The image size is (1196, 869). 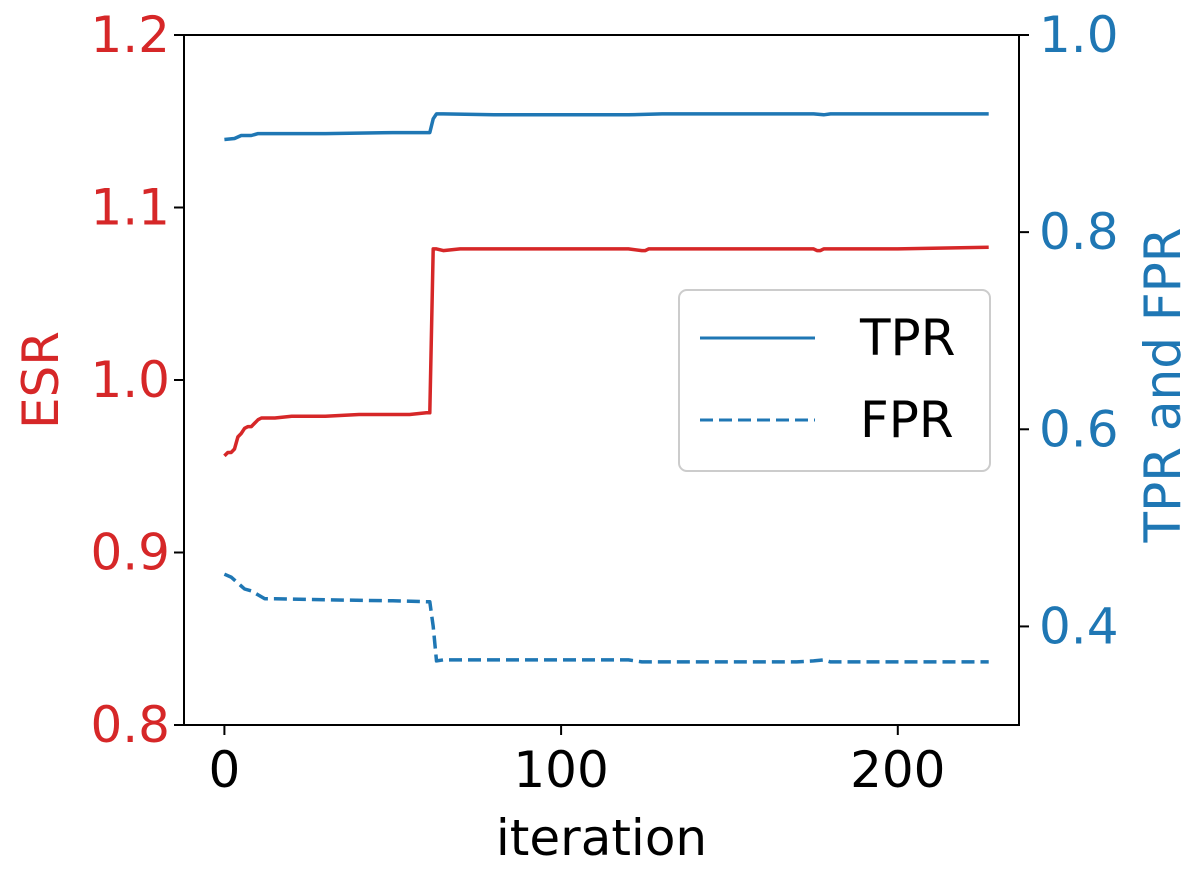 I want to click on x-axis: 0 100 200, so click(x=577, y=762).